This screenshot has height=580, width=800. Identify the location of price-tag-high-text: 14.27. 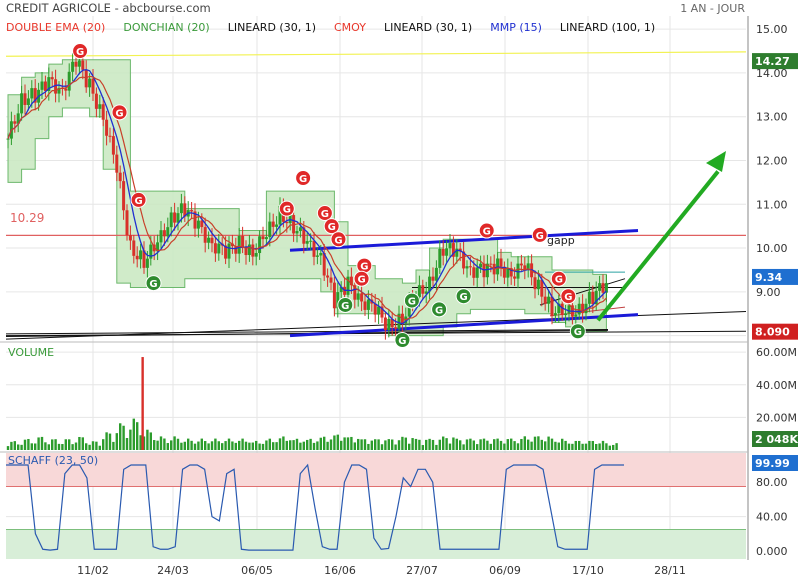
(772, 61).